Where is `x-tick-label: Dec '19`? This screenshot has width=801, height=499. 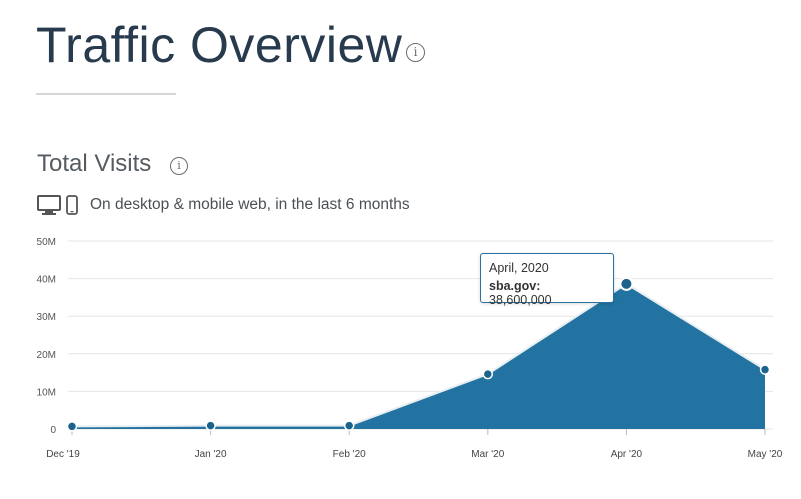
x-tick-label: Dec '19 is located at coordinates (63, 454).